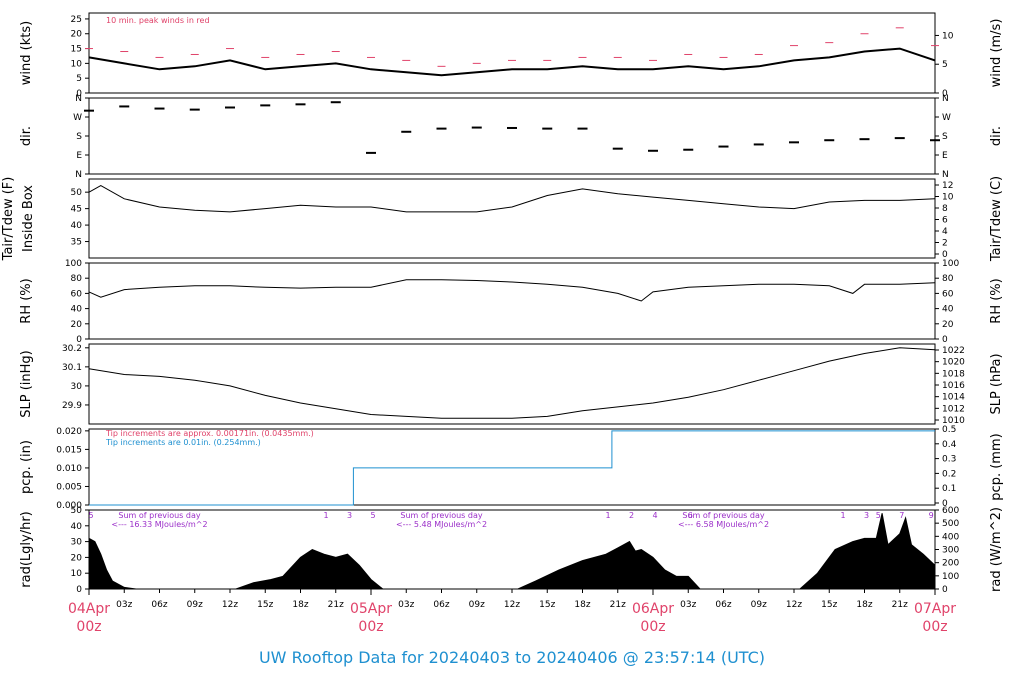 This screenshot has width=1024, height=700. What do you see at coordinates (76, 210) in the screenshot?
I see `temp-left-tick-label-2: 45` at bounding box center [76, 210].